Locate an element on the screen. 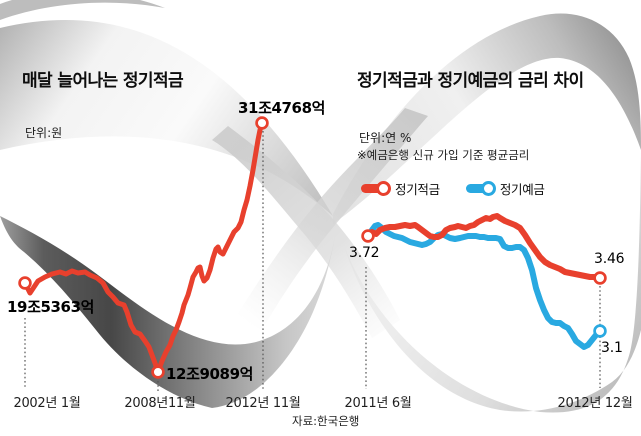 The width and height of the screenshot is (641, 436). right-start-marker is located at coordinates (368, 236).